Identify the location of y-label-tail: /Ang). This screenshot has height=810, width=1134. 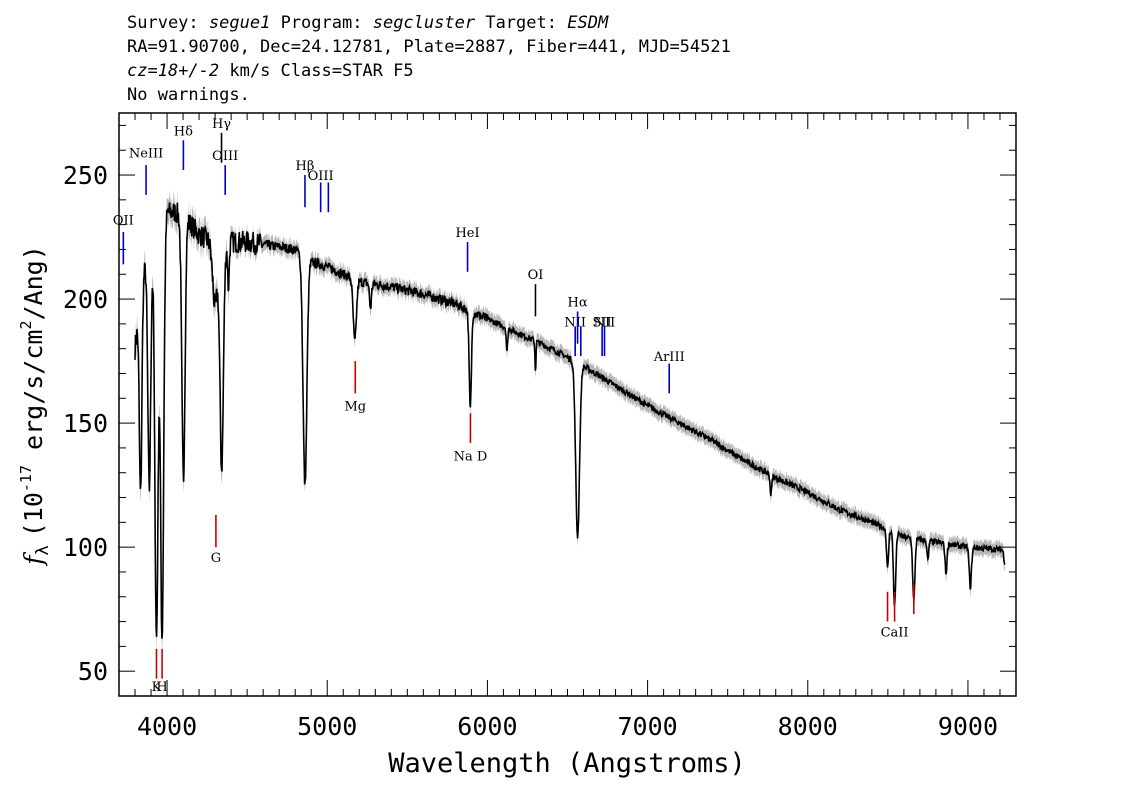
(33, 282).